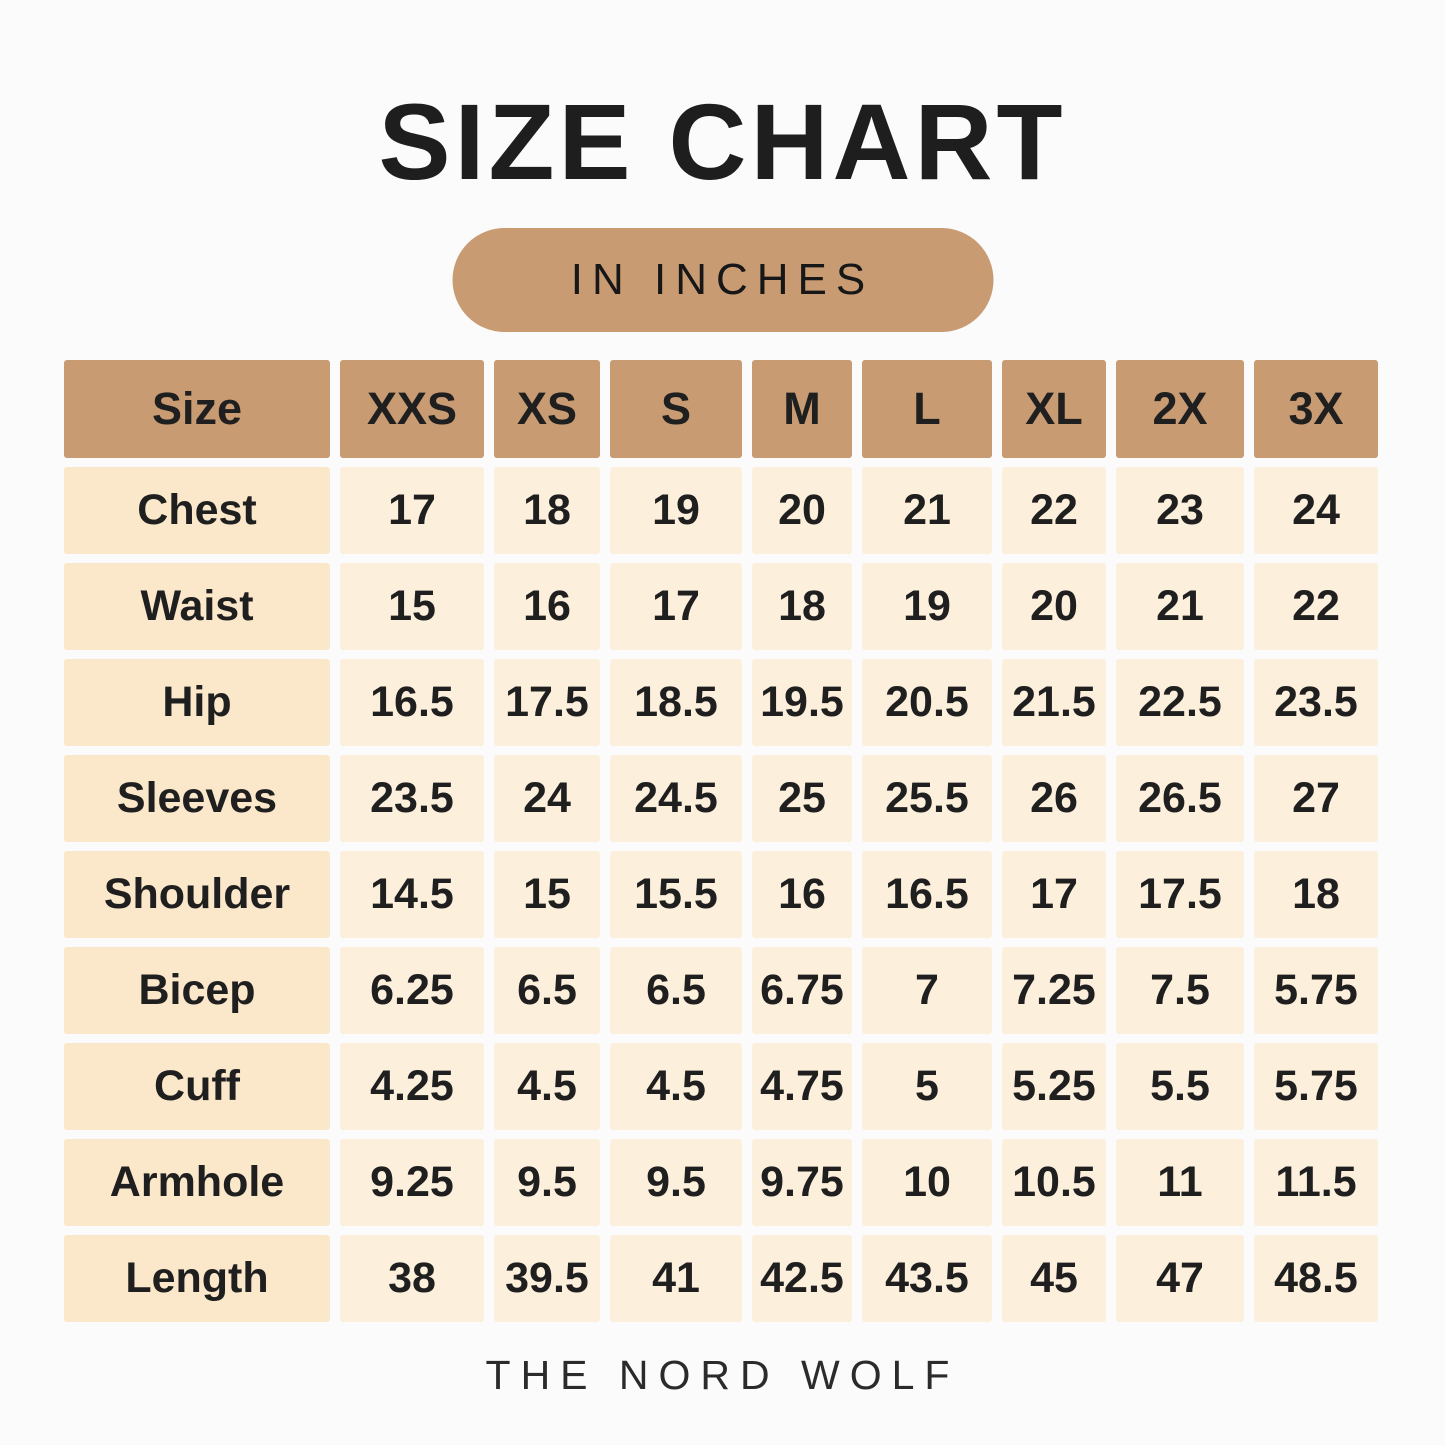  Describe the element at coordinates (676, 1086) in the screenshot. I see `value-cell-cuff-s: 4.5` at that location.